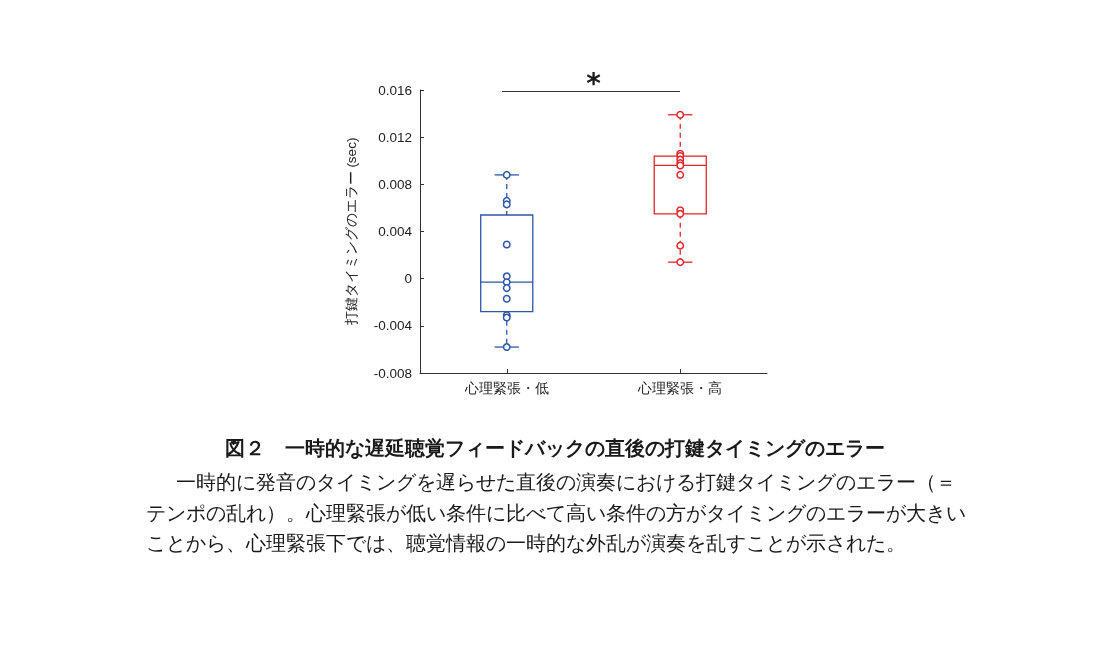 Image resolution: width=1115 pixels, height=645 pixels. What do you see at coordinates (395, 184) in the screenshot?
I see `y-tick-label: 0.008` at bounding box center [395, 184].